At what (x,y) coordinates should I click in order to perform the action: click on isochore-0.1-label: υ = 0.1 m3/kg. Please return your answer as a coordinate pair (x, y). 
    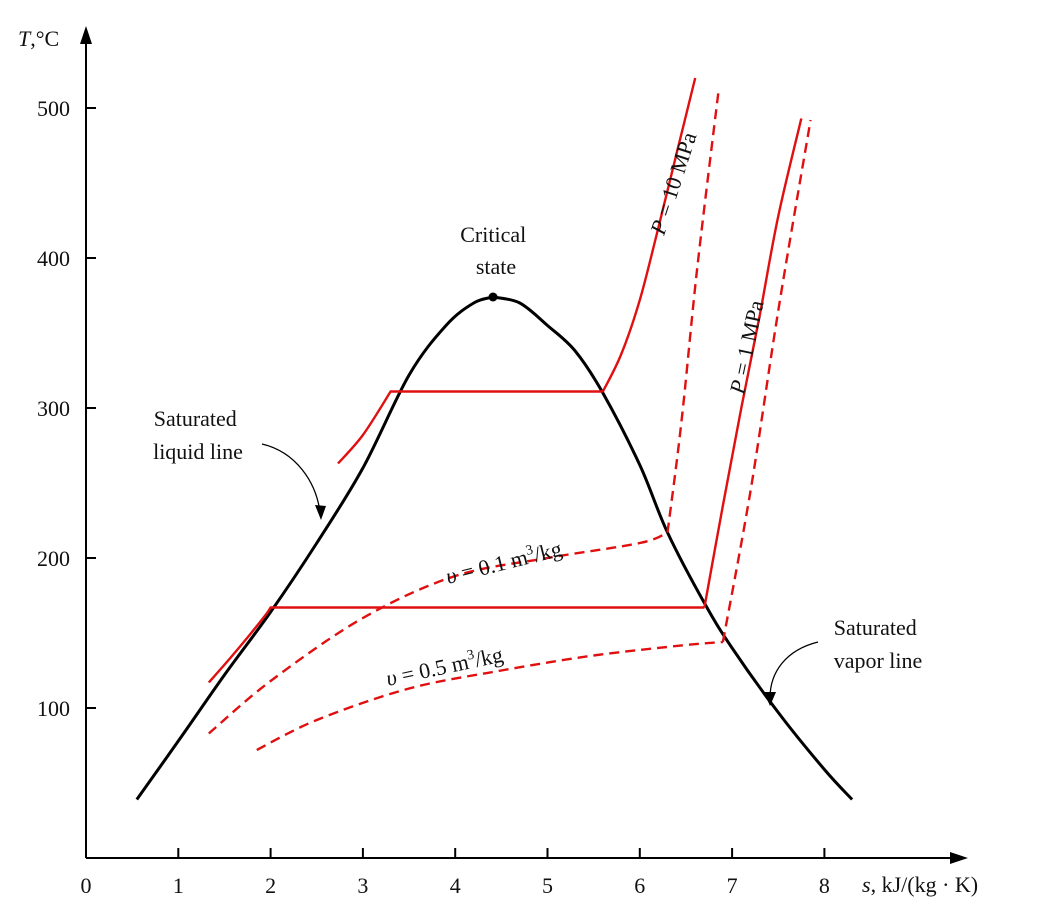
    Looking at the image, I should click on (503, 562).